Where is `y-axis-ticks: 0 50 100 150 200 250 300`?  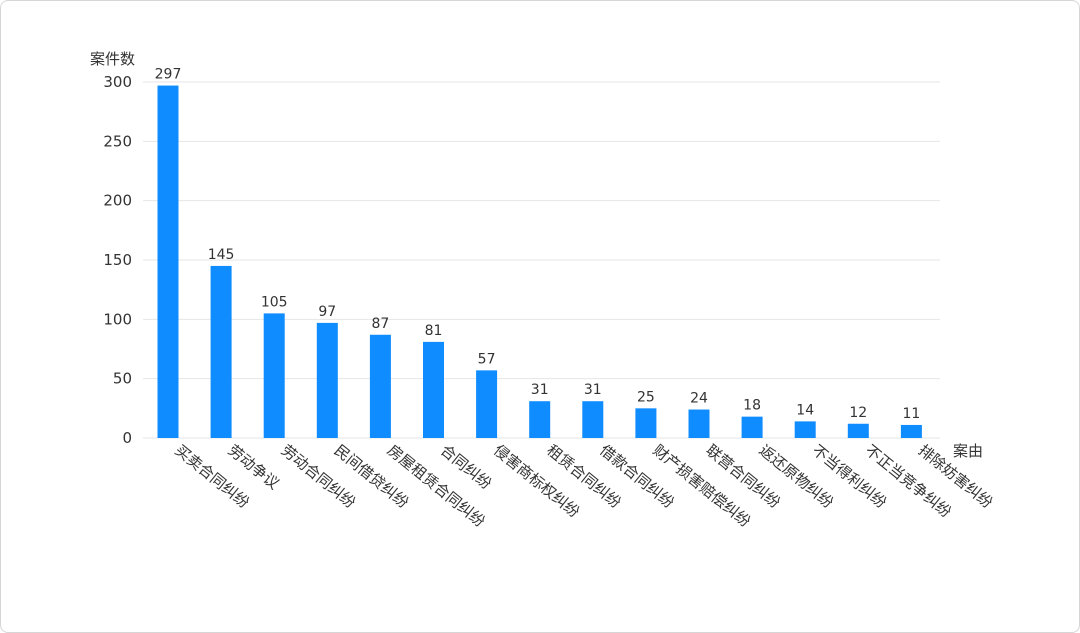 y-axis-ticks: 0 50 100 150 200 250 300 is located at coordinates (117, 260).